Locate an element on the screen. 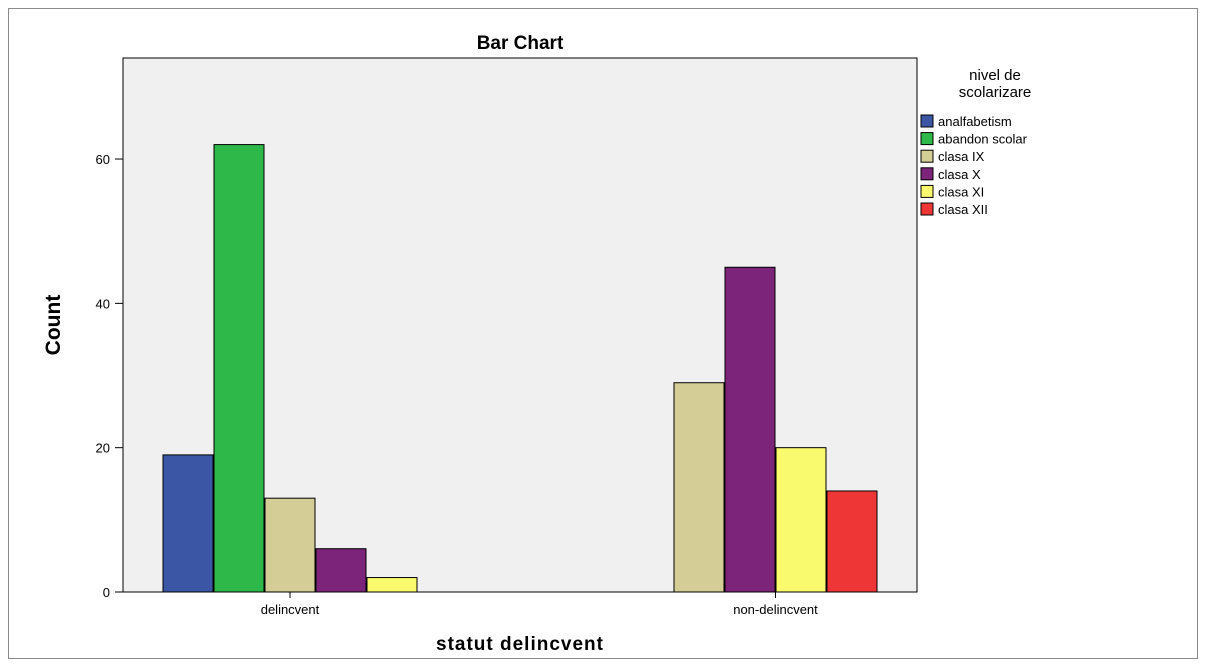 The width and height of the screenshot is (1209, 668). x-tick-label: non-delincvent is located at coordinates (775, 609).